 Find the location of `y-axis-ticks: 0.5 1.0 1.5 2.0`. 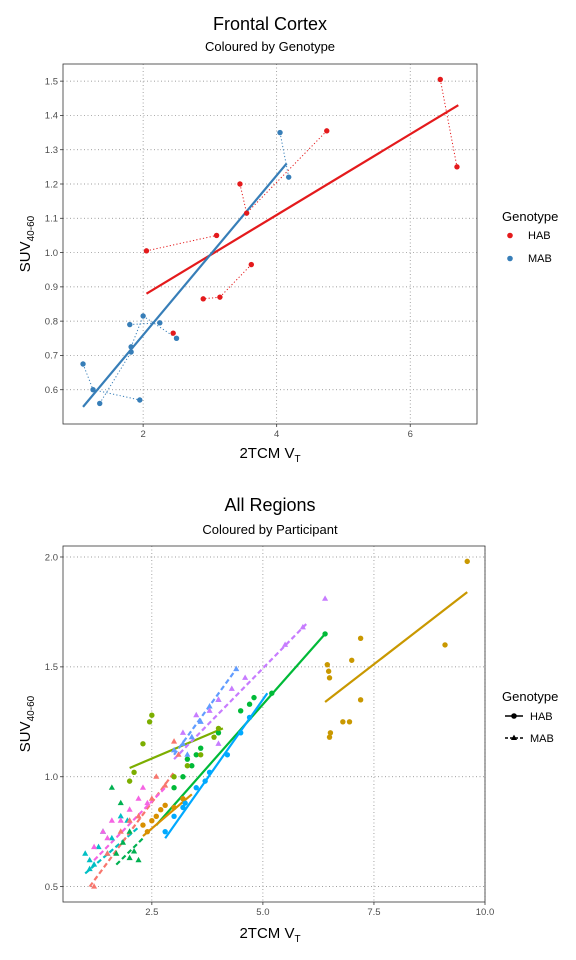

y-axis-ticks: 0.5 1.0 1.5 2.0 is located at coordinates (54, 722).